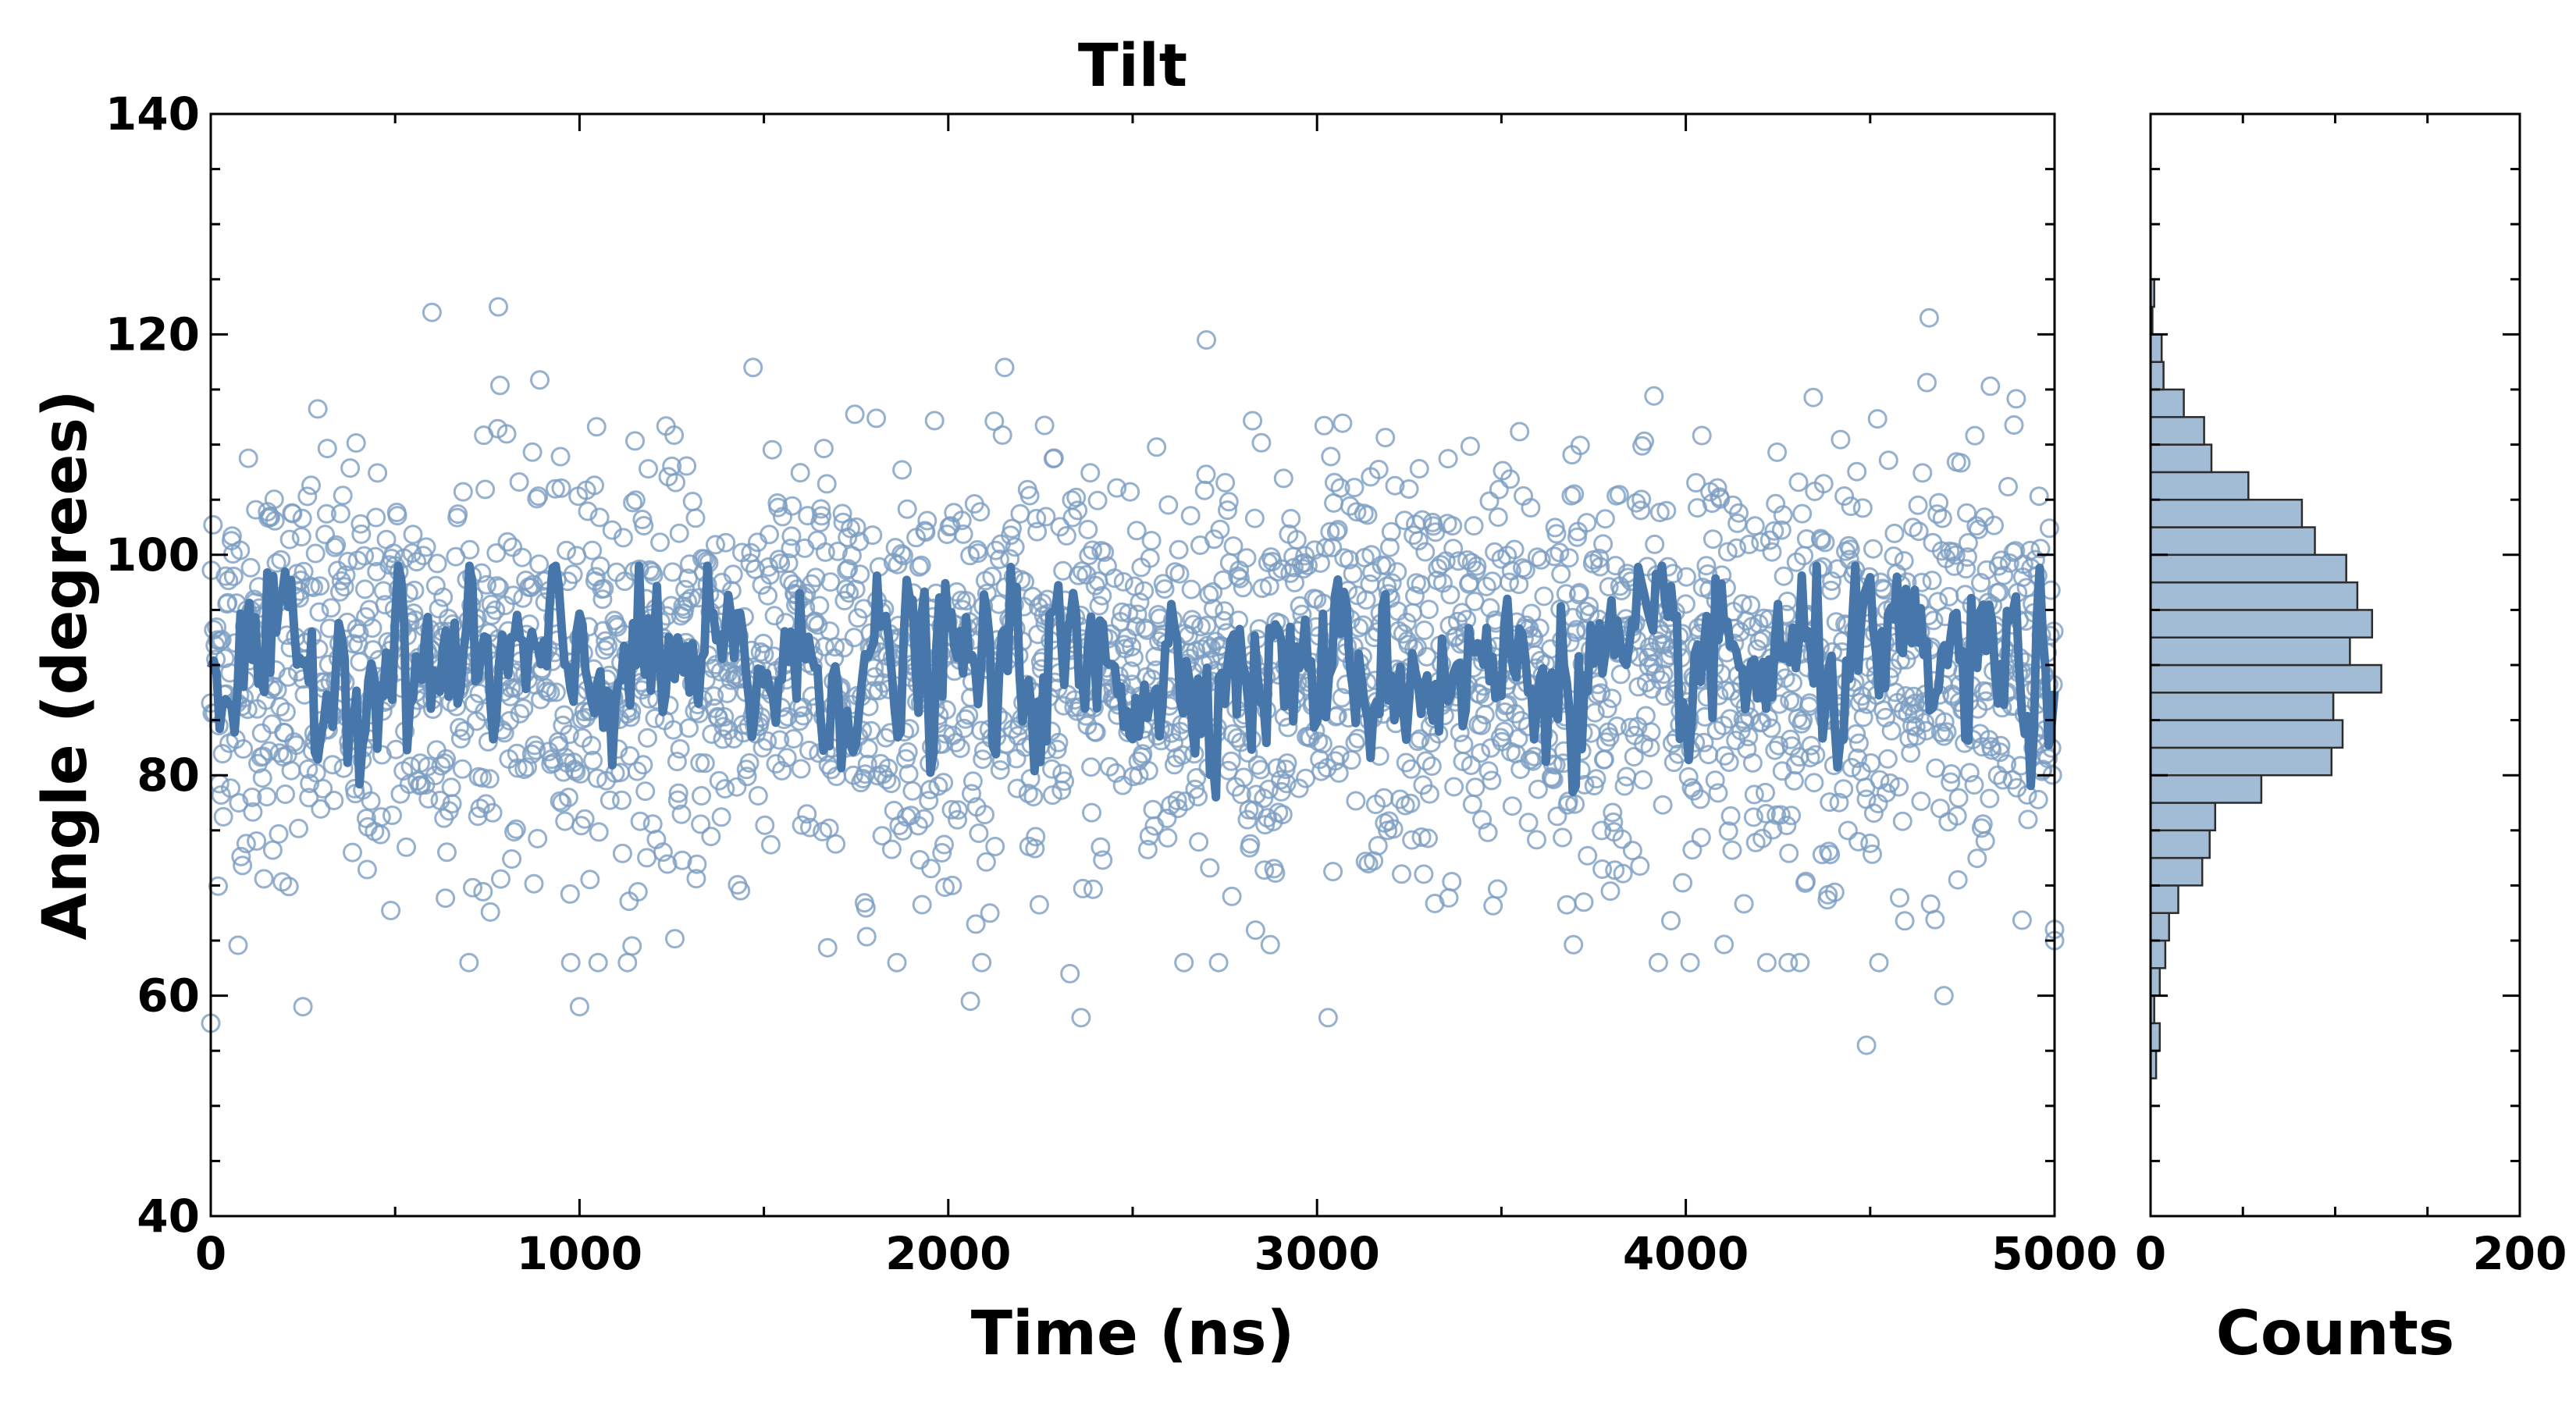 The height and width of the screenshot is (1405, 2576). I want to click on y-tick-label: 100, so click(152, 555).